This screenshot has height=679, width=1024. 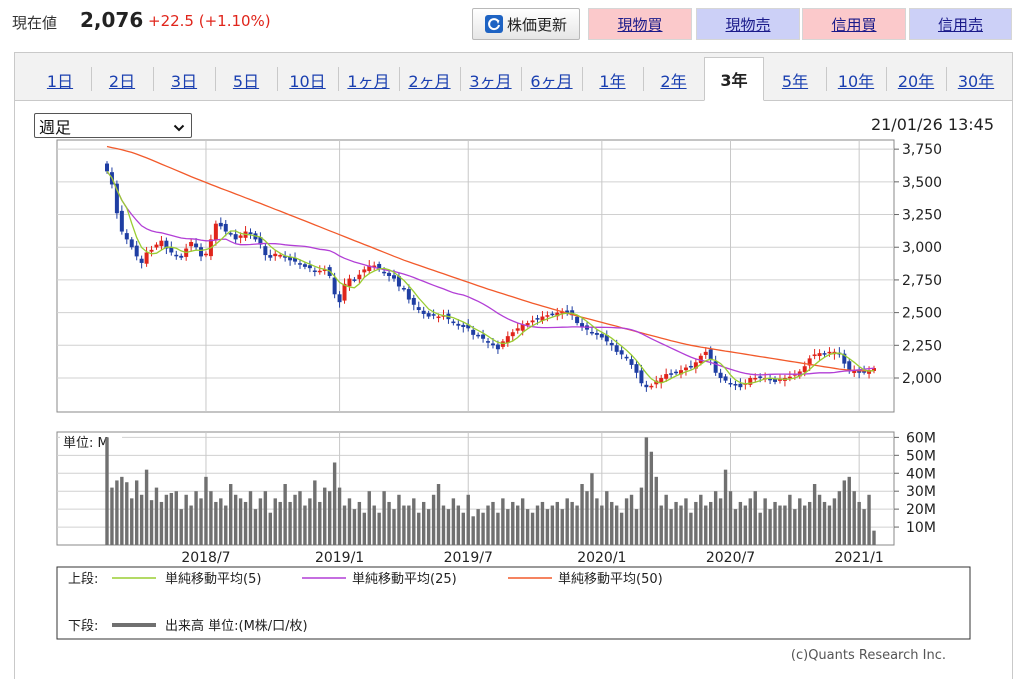 I want to click on bar-interval-select: 週足, so click(x=113, y=125).